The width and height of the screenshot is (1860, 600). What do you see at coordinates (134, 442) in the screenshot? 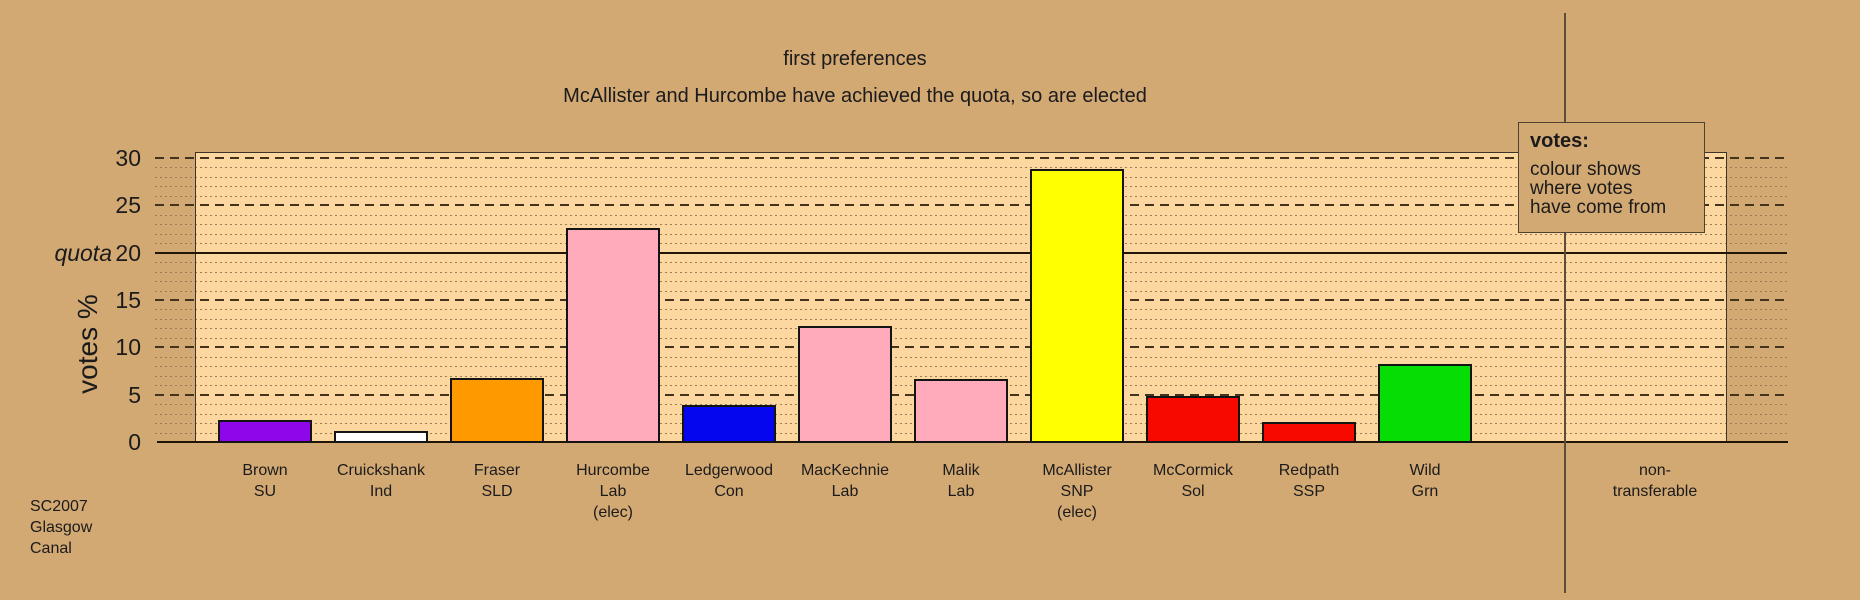
I see `y-tick-label: 0` at bounding box center [134, 442].